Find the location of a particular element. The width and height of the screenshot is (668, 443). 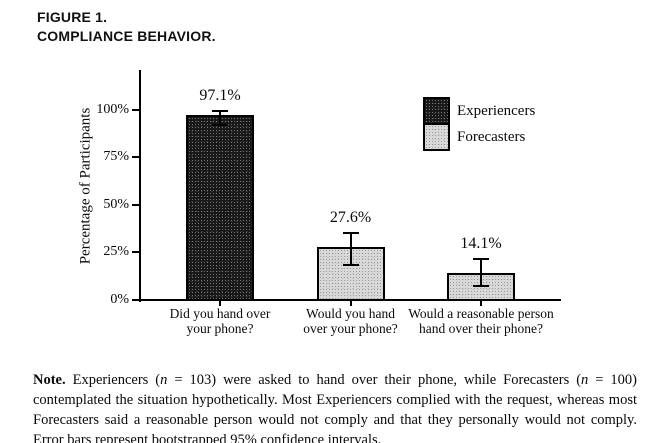

note-text-segment: Experiencers ( is located at coordinates (113, 379).